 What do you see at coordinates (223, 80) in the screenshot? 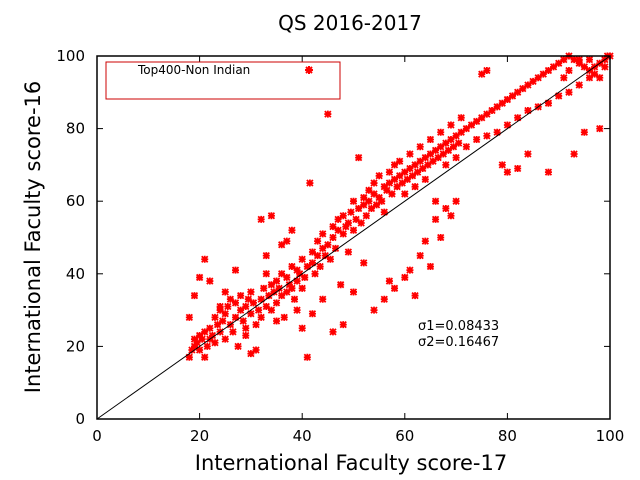
I see `legend-box` at bounding box center [223, 80].